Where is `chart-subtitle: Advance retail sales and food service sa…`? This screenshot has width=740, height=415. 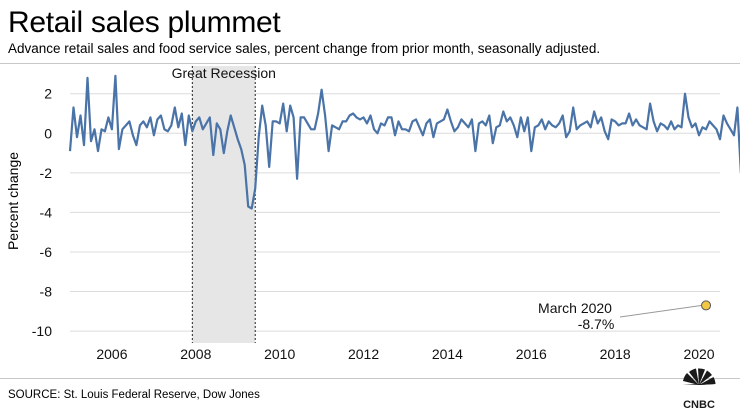
chart-subtitle: Advance retail sales and food service sa… is located at coordinates (304, 48).